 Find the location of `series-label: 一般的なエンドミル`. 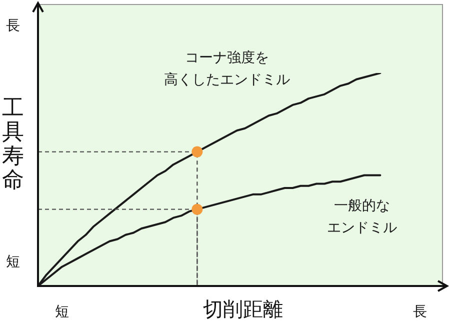

series-label: 一般的なエンドミル is located at coordinates (362, 217).